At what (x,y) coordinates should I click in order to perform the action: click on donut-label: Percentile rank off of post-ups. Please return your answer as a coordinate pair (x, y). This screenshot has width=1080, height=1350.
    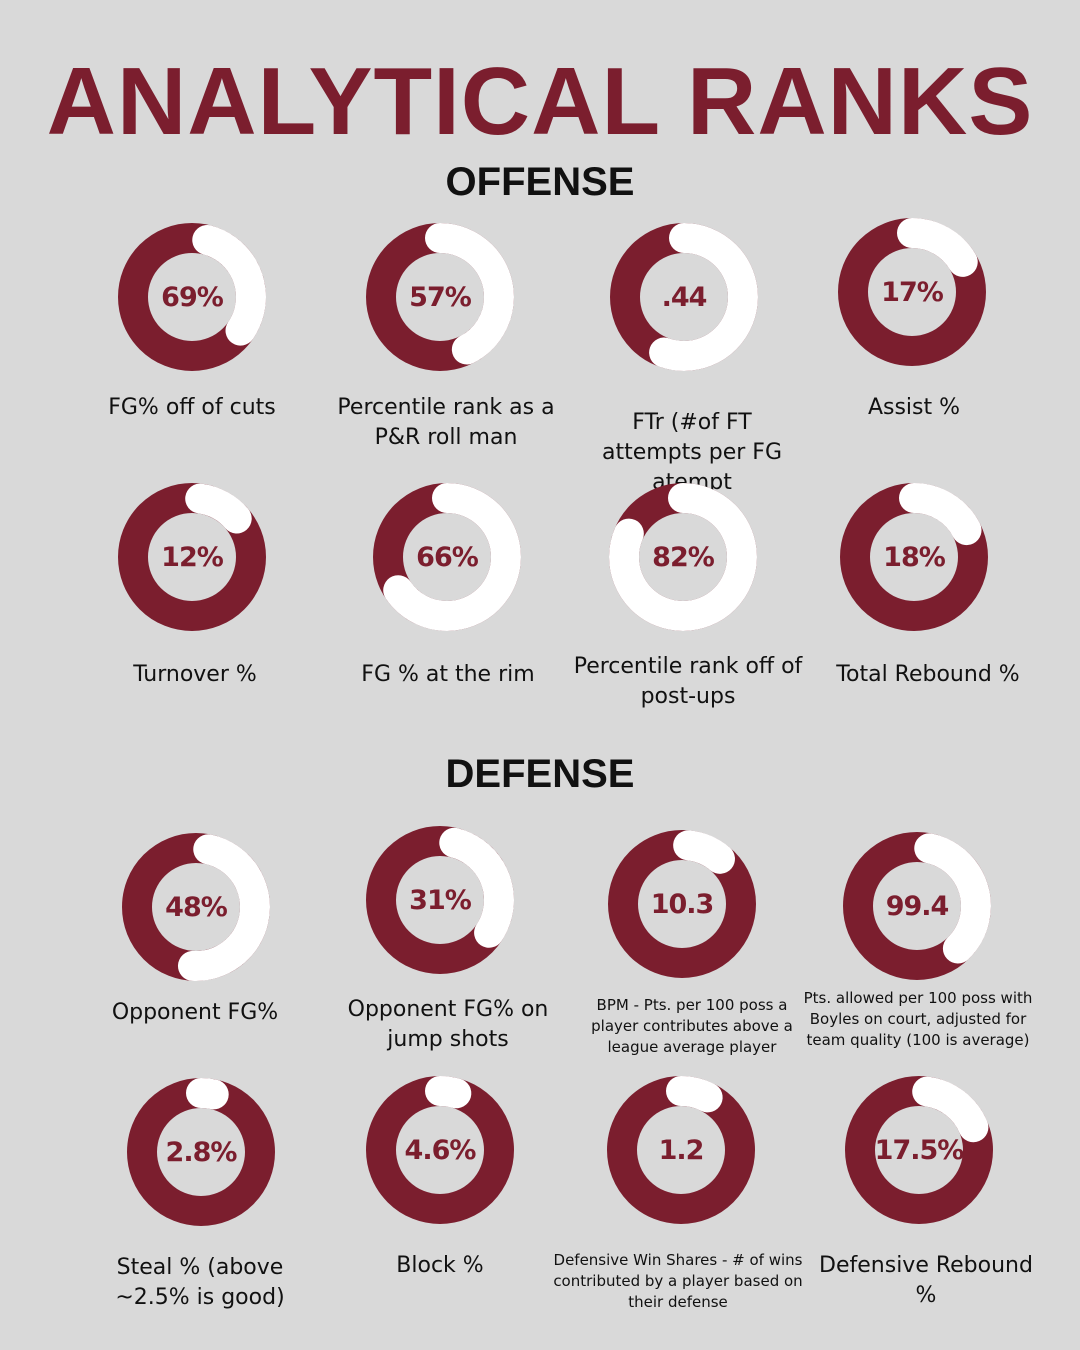
    Looking at the image, I should click on (688, 681).